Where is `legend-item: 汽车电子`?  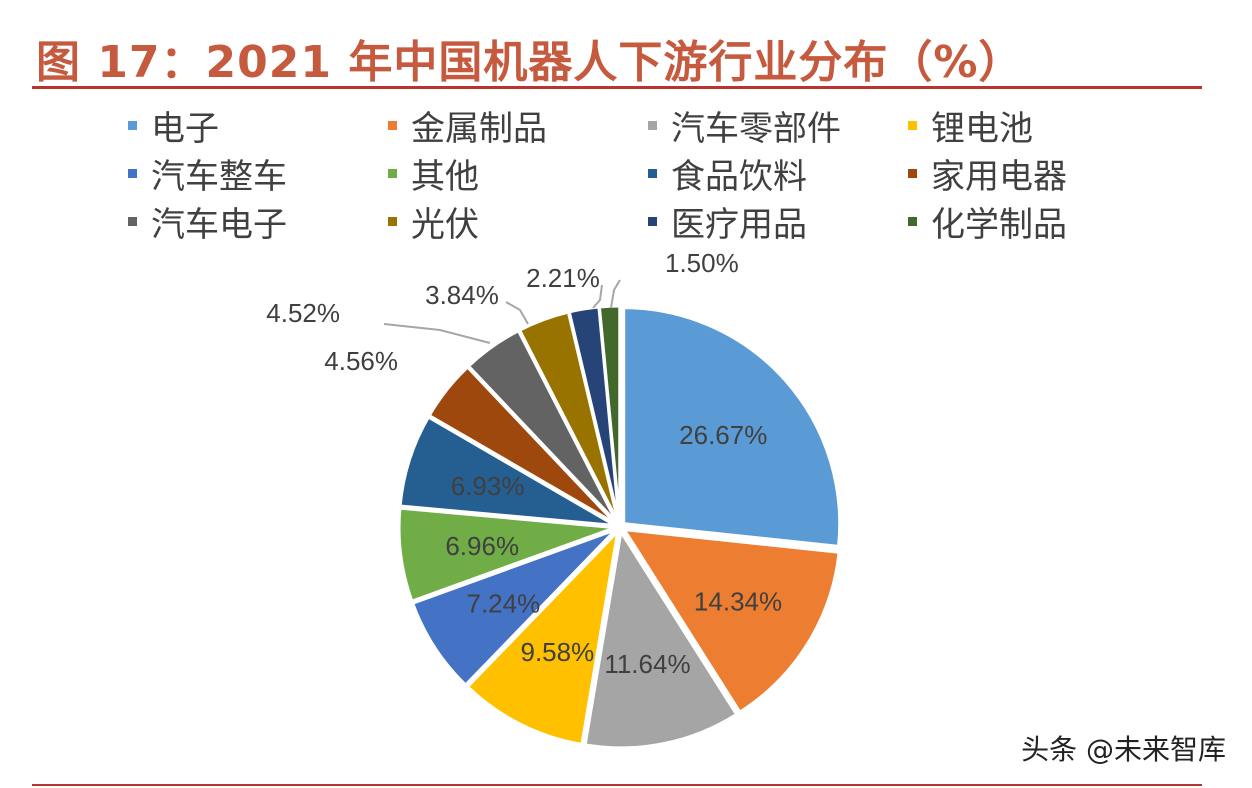
legend-item: 汽车电子 is located at coordinates (258, 221).